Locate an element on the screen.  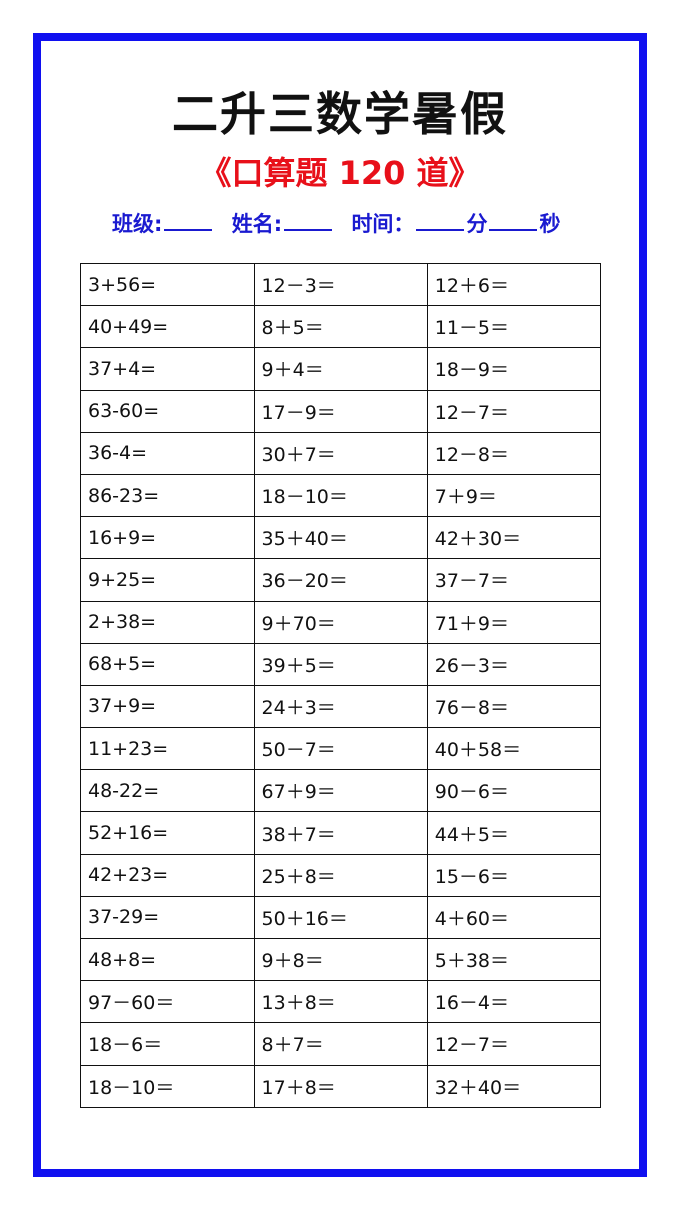
problem-cell: 37－7＝ is located at coordinates (514, 580).